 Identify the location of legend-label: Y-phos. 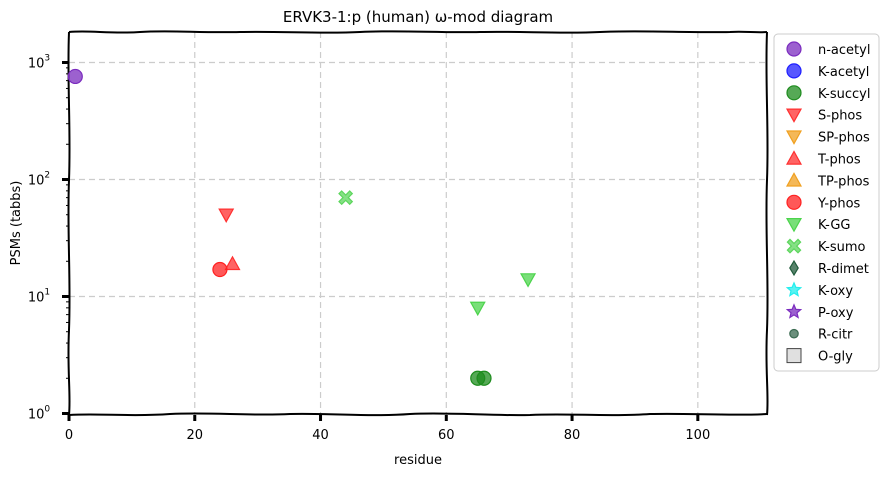
(839, 203).